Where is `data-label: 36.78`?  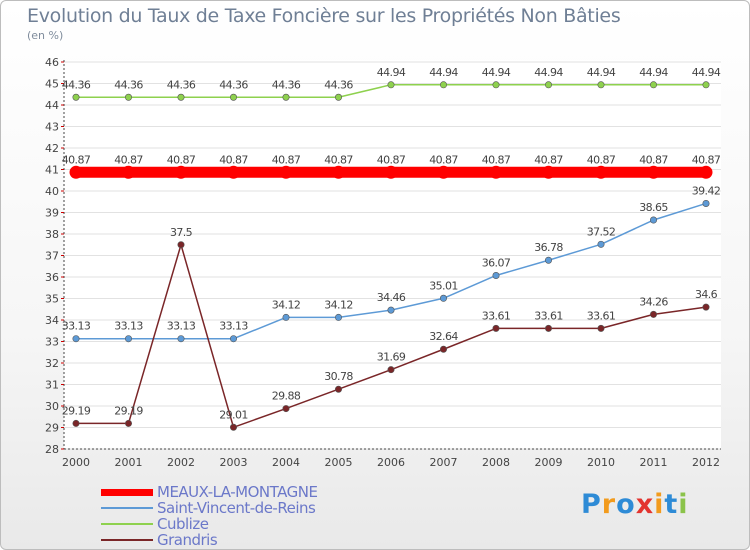
data-label: 36.78 is located at coordinates (548, 247).